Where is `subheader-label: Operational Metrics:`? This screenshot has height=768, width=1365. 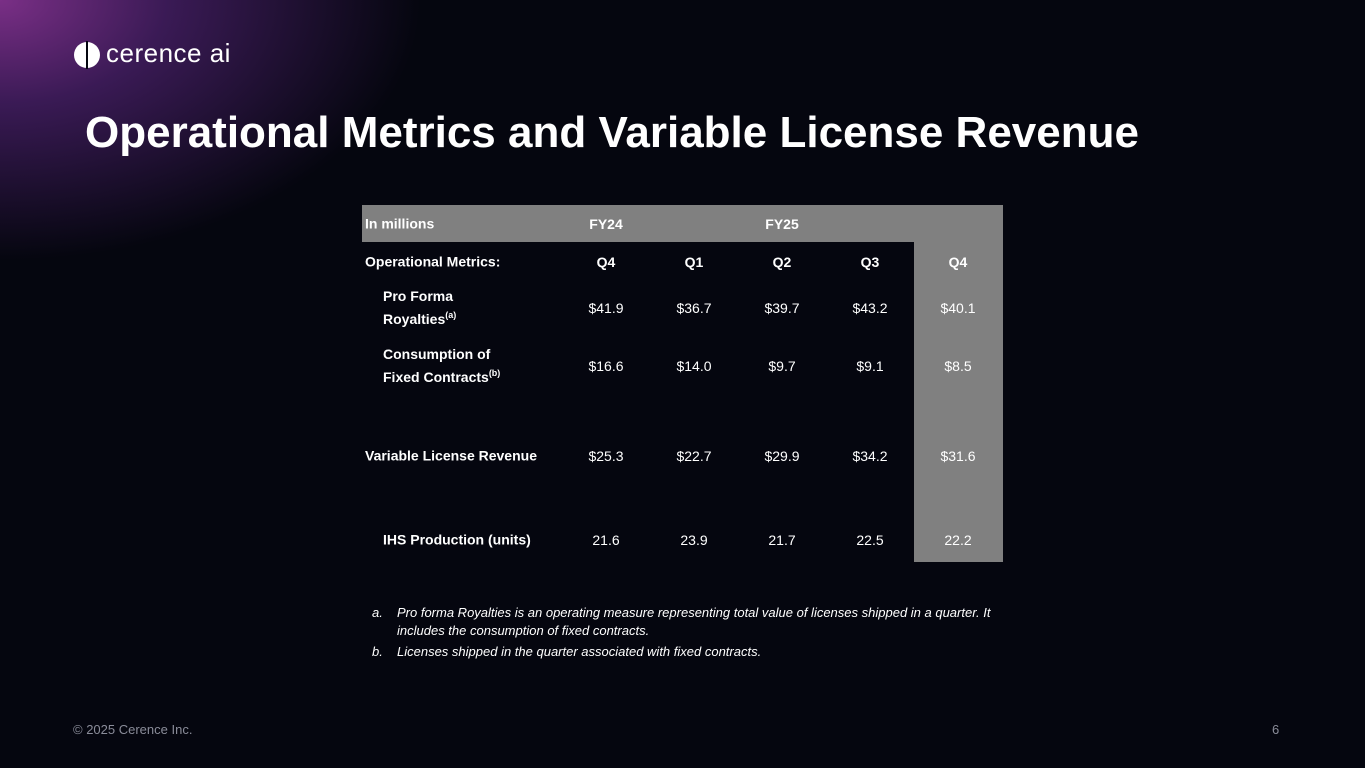
subheader-label: Operational Metrics: is located at coordinates (433, 261).